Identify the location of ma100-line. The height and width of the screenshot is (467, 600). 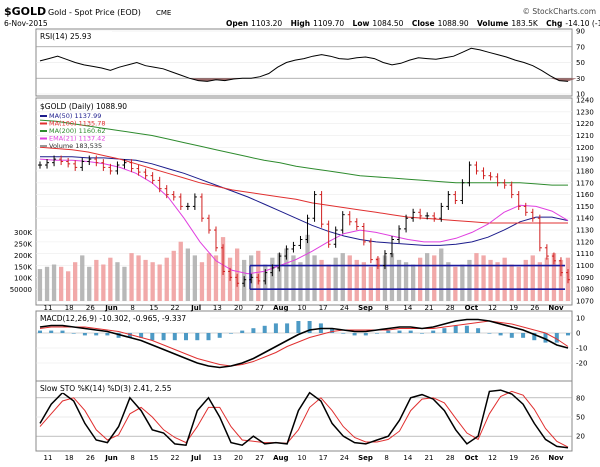
(303, 185).